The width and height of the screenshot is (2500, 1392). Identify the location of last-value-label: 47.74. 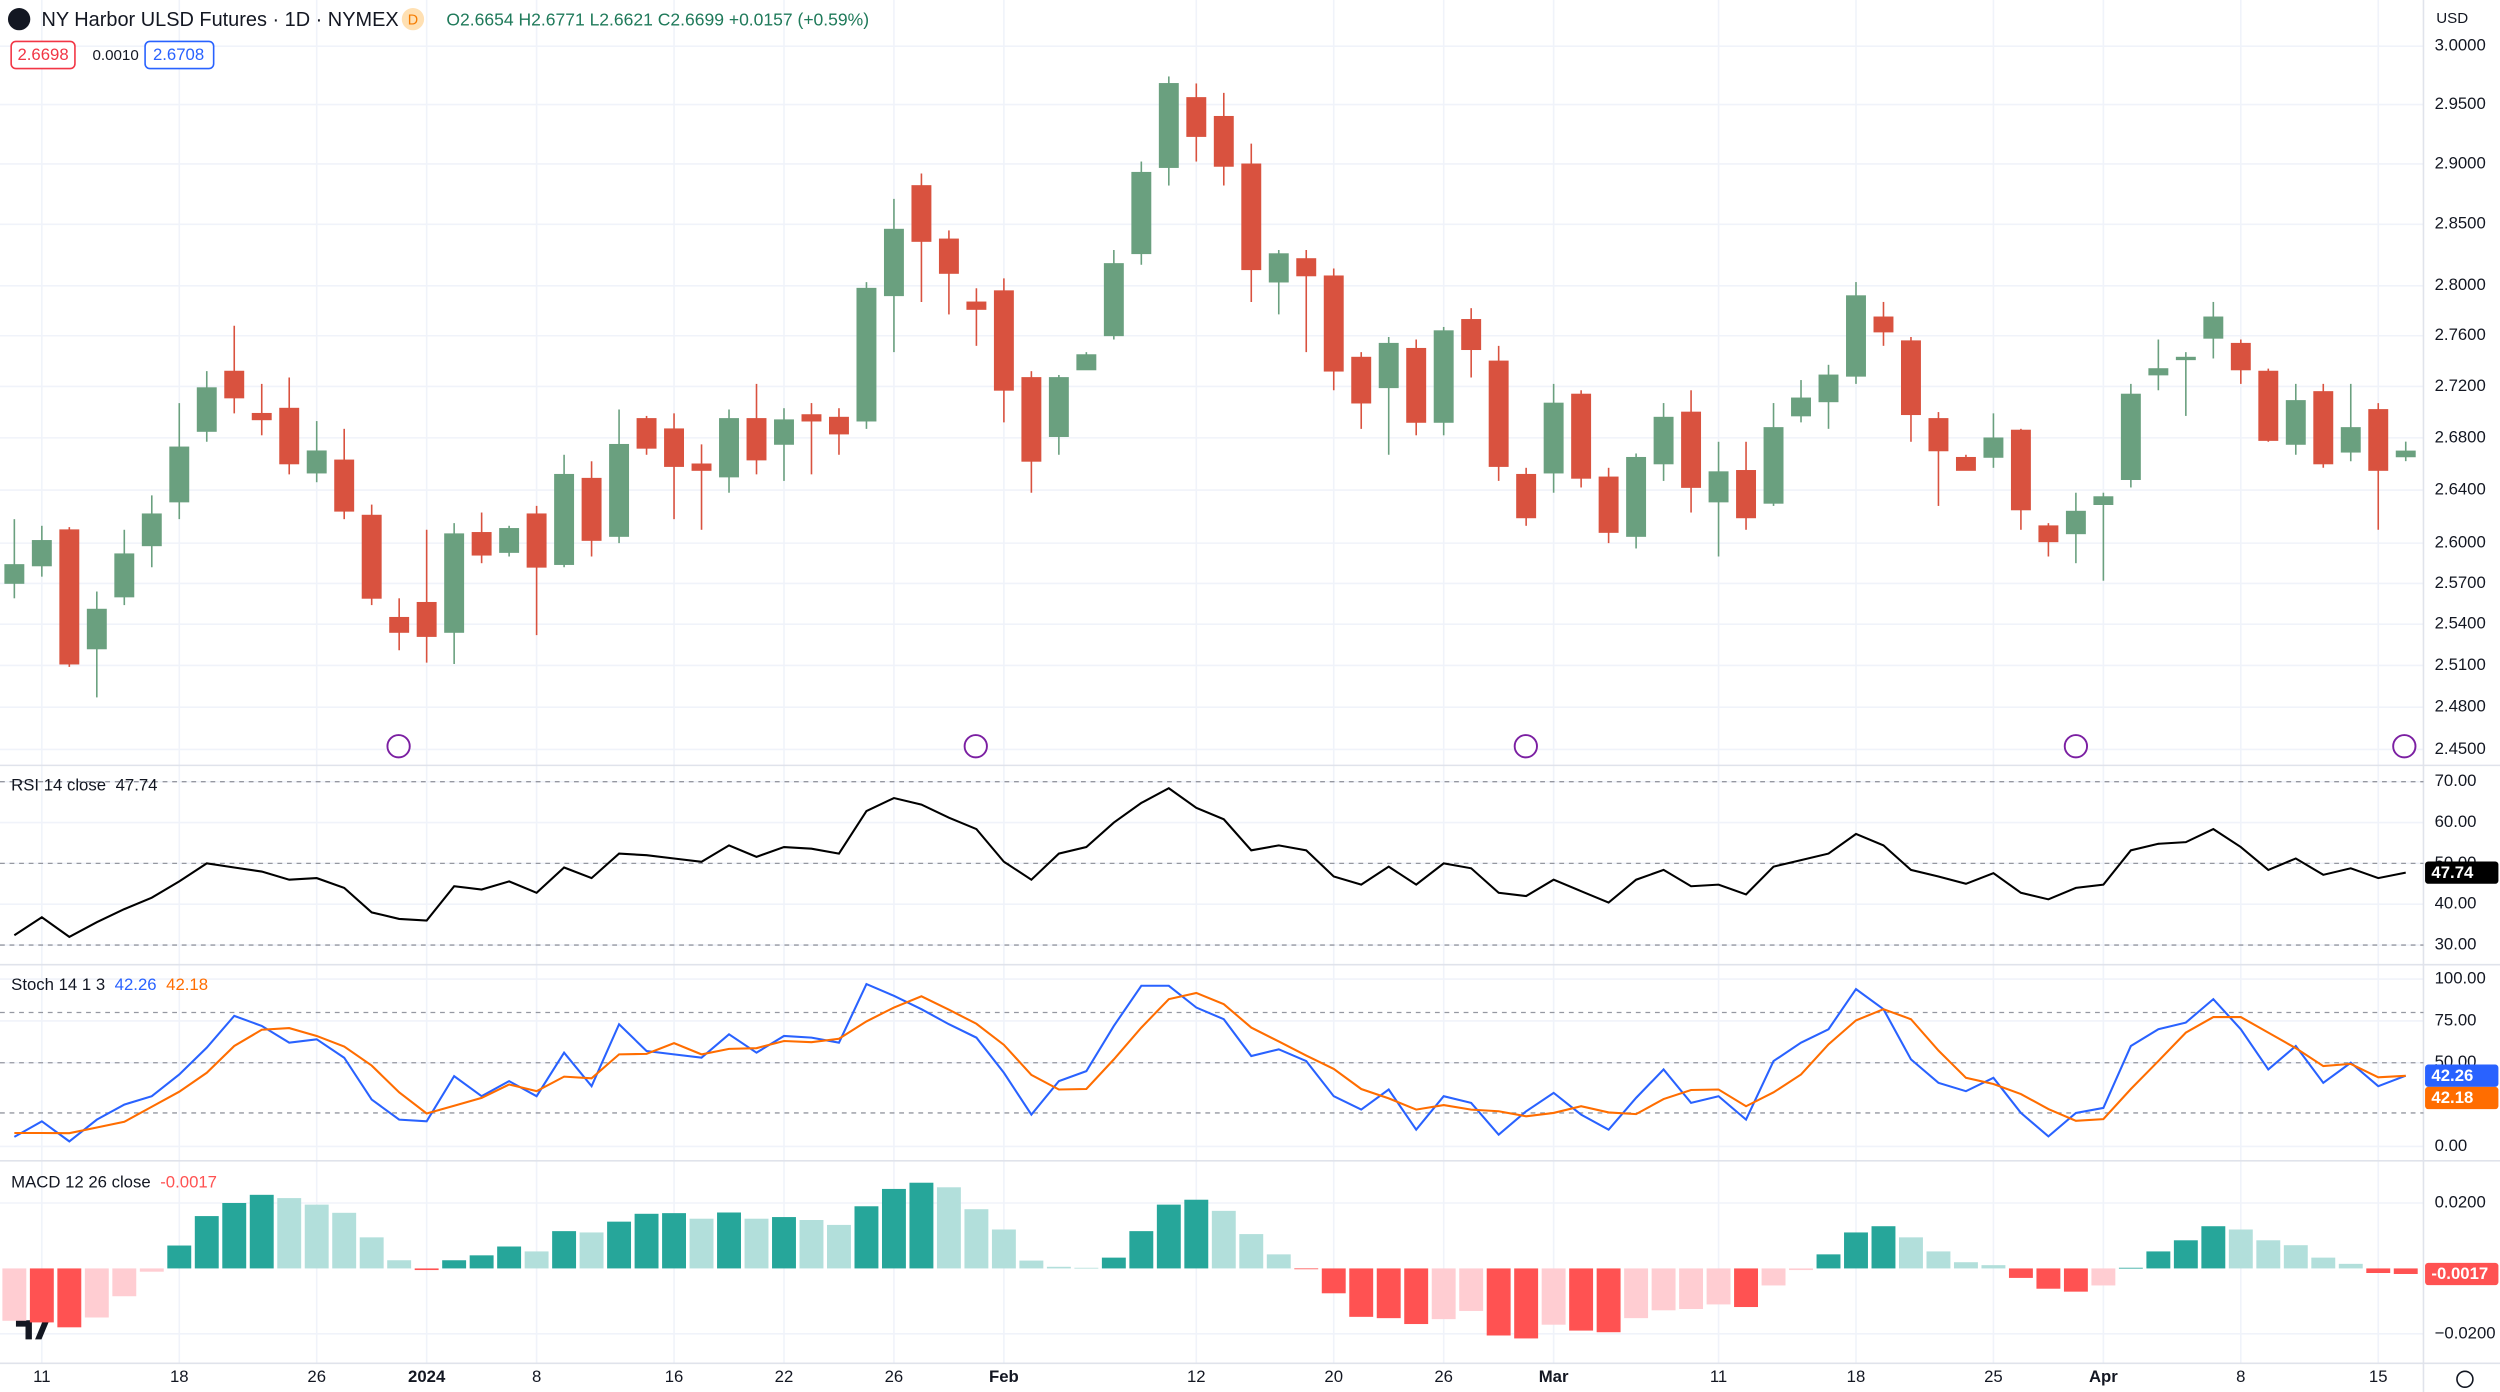
(2452, 872).